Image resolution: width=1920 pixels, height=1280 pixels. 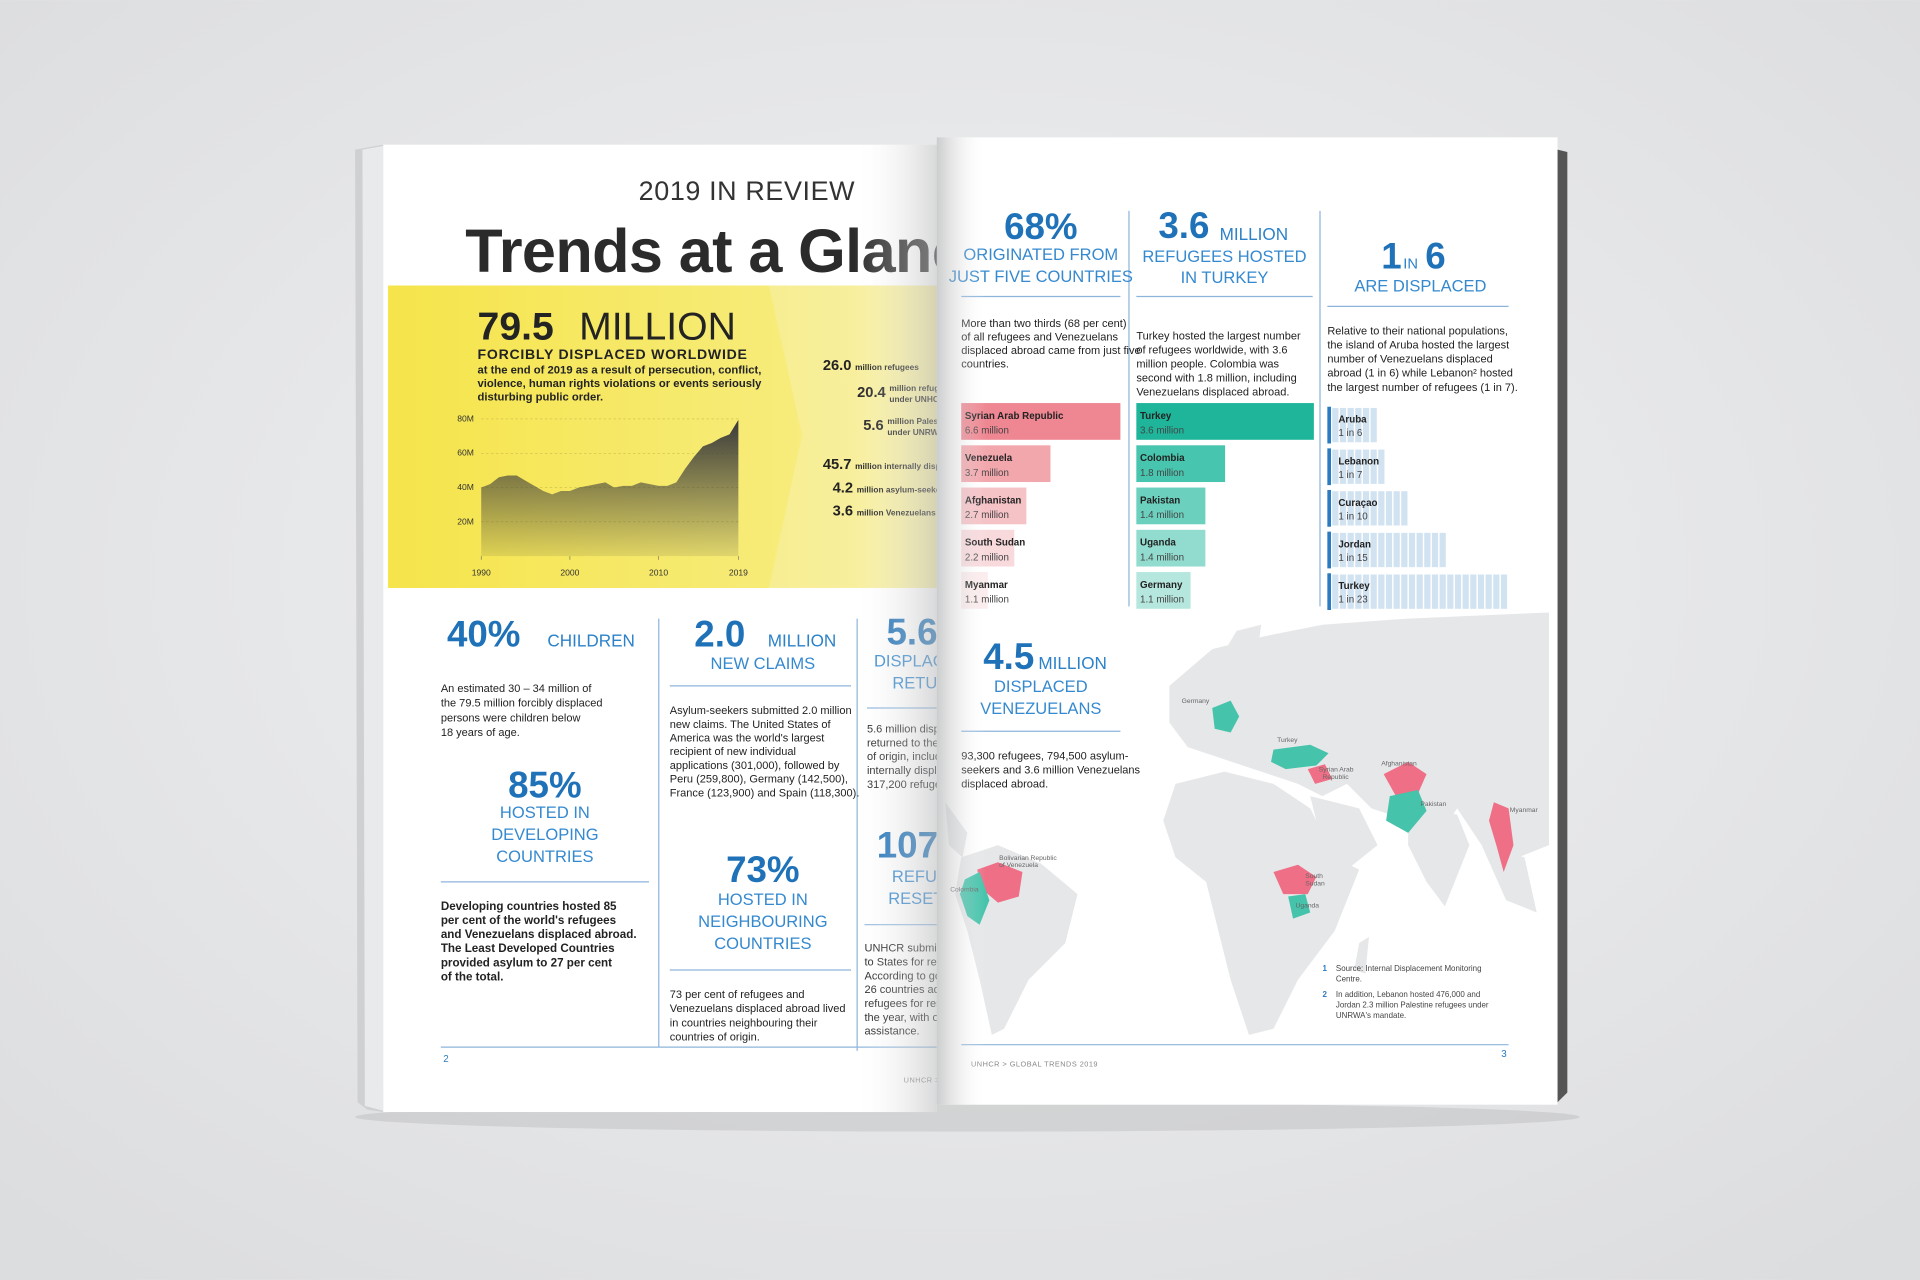 What do you see at coordinates (987, 473) in the screenshot?
I see `bar-value-label: 3.7 million` at bounding box center [987, 473].